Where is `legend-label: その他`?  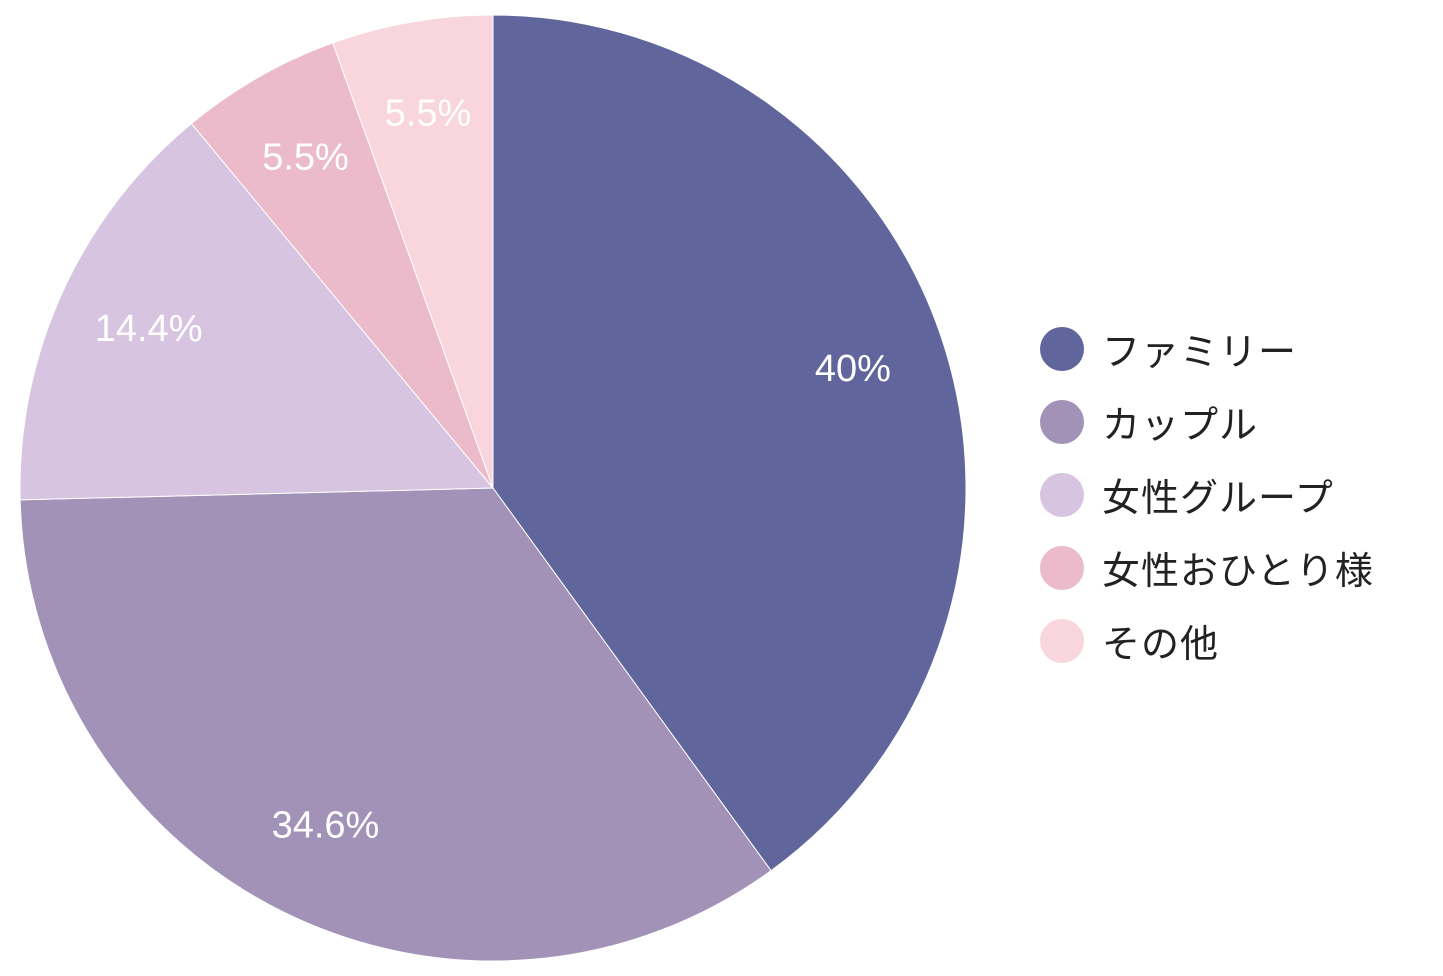
legend-label: その他 is located at coordinates (1161, 644).